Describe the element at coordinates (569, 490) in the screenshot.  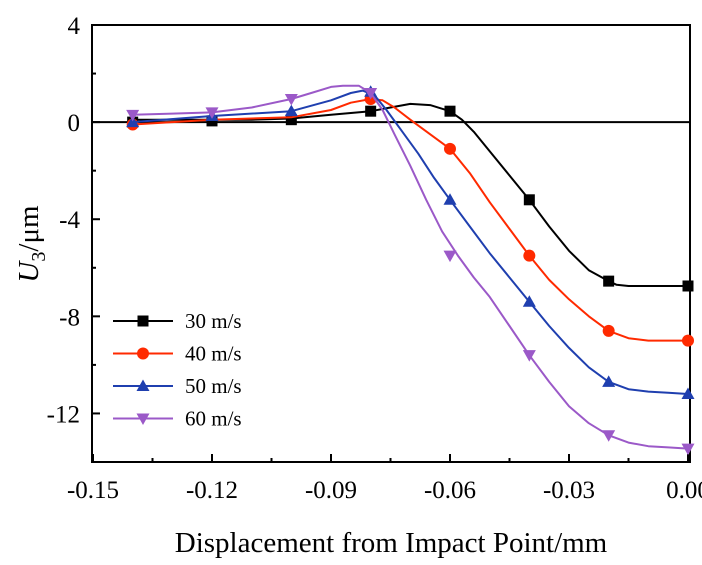
I see `x-tick-label: -0.03` at that location.